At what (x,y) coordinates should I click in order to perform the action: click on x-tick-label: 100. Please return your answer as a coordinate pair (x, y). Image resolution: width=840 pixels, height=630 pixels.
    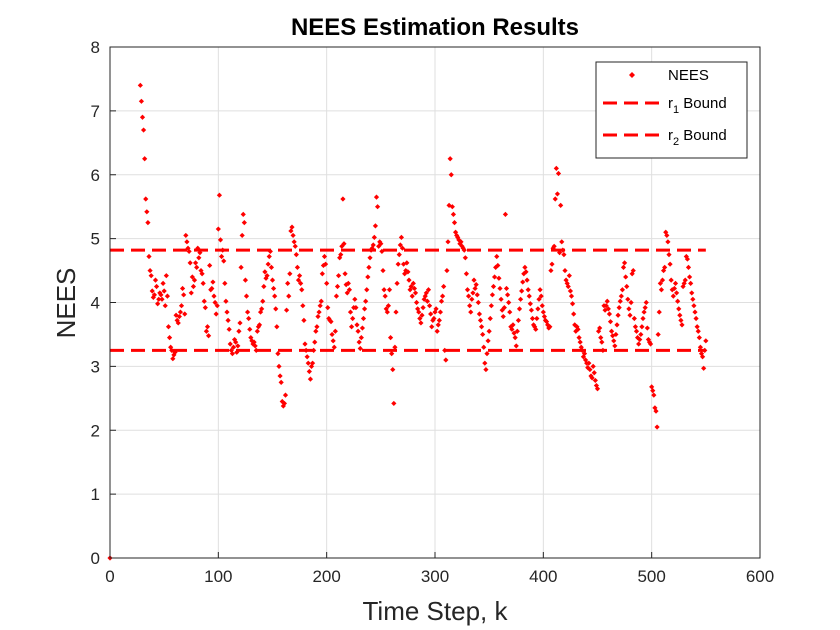
    Looking at the image, I should click on (218, 576).